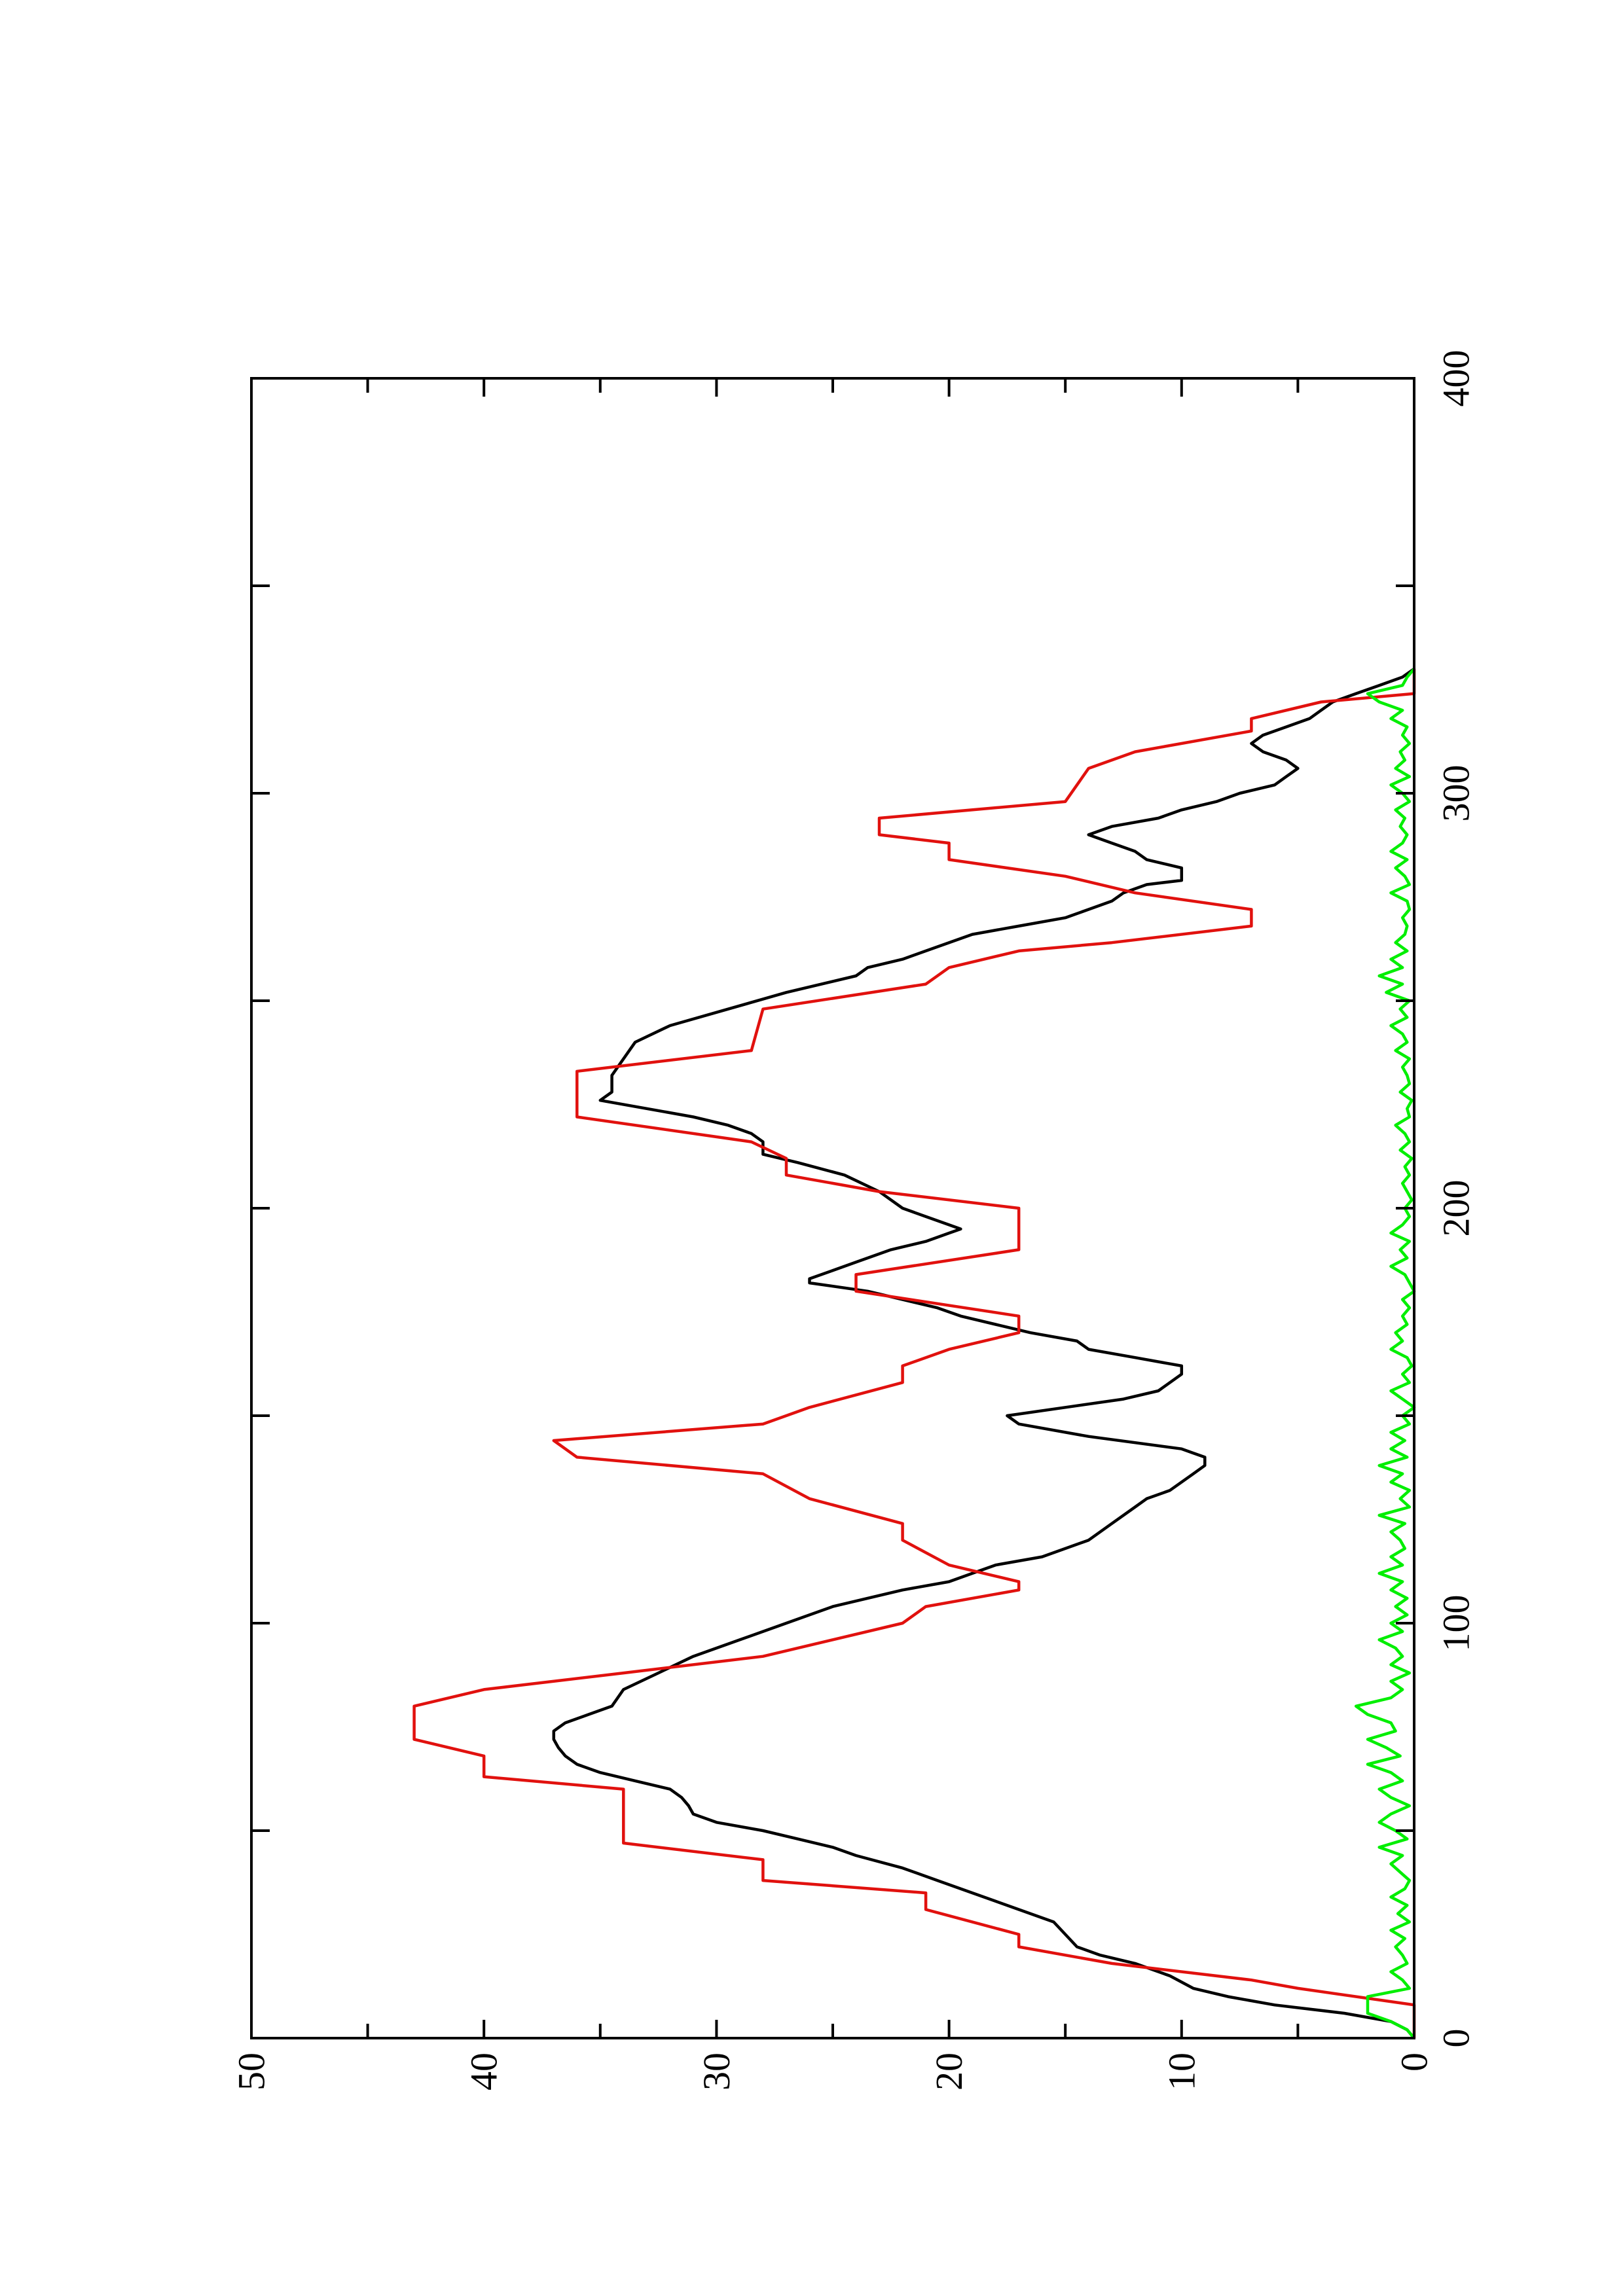 This screenshot has width=1623, height=2296. I want to click on y-tick-label: 20, so click(949, 2071).